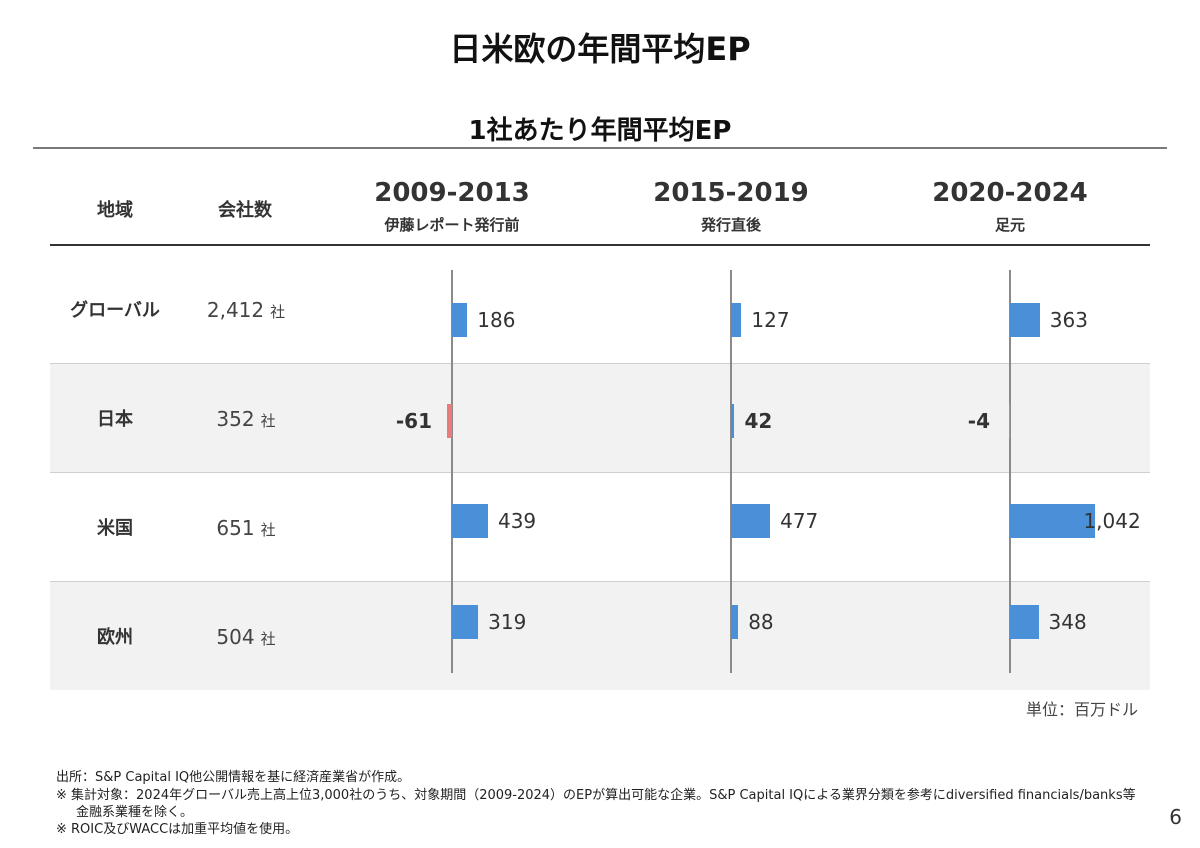 The height and width of the screenshot is (848, 1200). I want to click on value-label: 363, so click(1068, 320).